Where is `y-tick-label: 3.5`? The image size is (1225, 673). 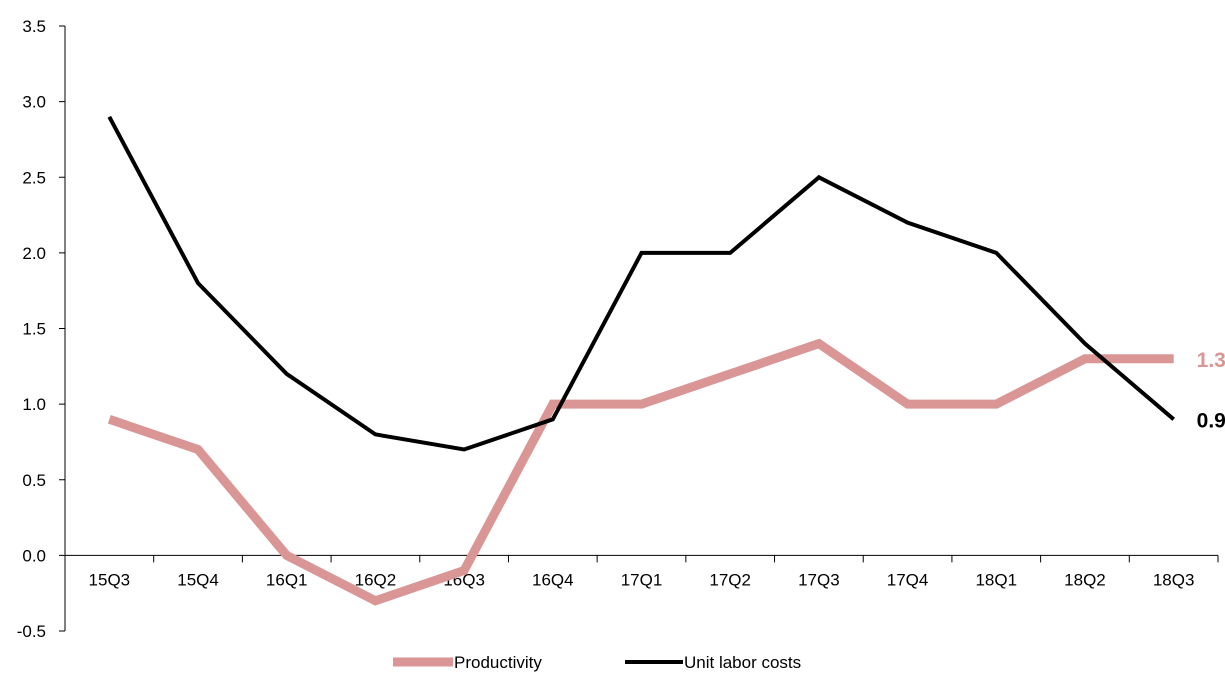 y-tick-label: 3.5 is located at coordinates (34, 26).